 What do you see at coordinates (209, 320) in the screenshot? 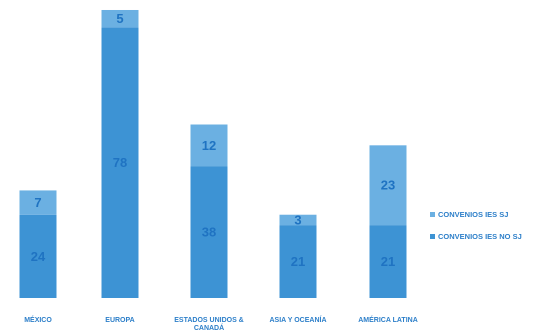
I see `category-label-estados-unidos-canada: ESTADOS UNIDOS &` at bounding box center [209, 320].